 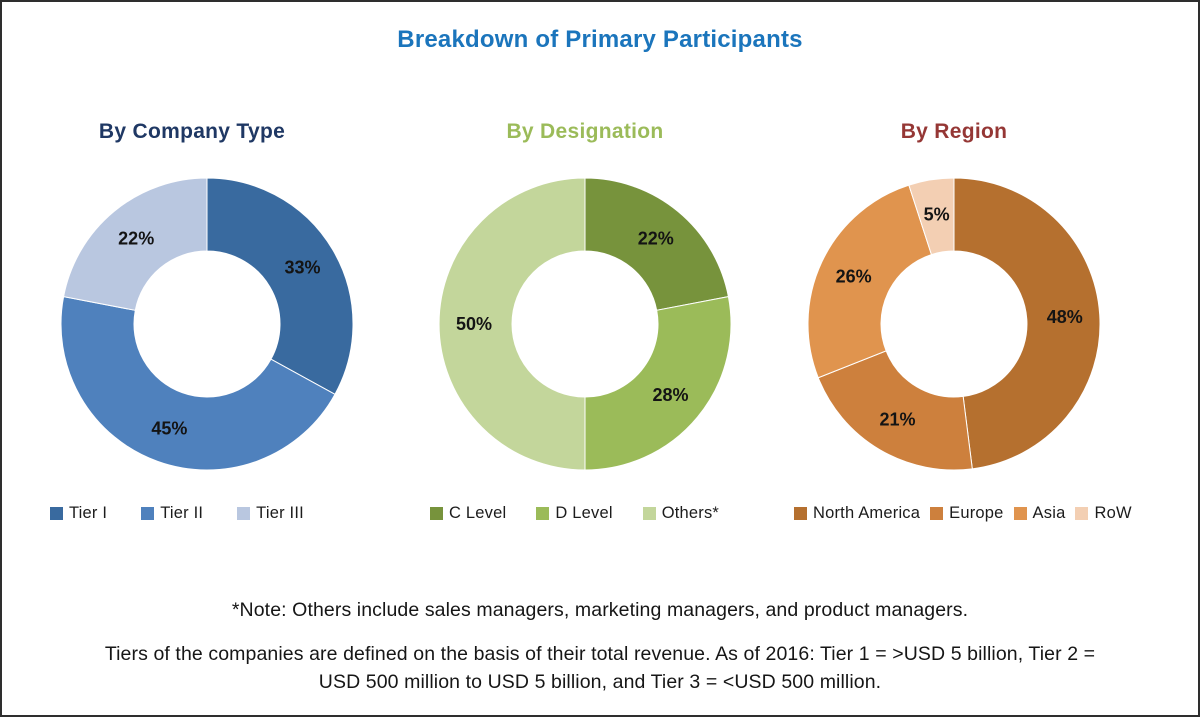 I want to click on legend-swatch-north-america, so click(x=800, y=513).